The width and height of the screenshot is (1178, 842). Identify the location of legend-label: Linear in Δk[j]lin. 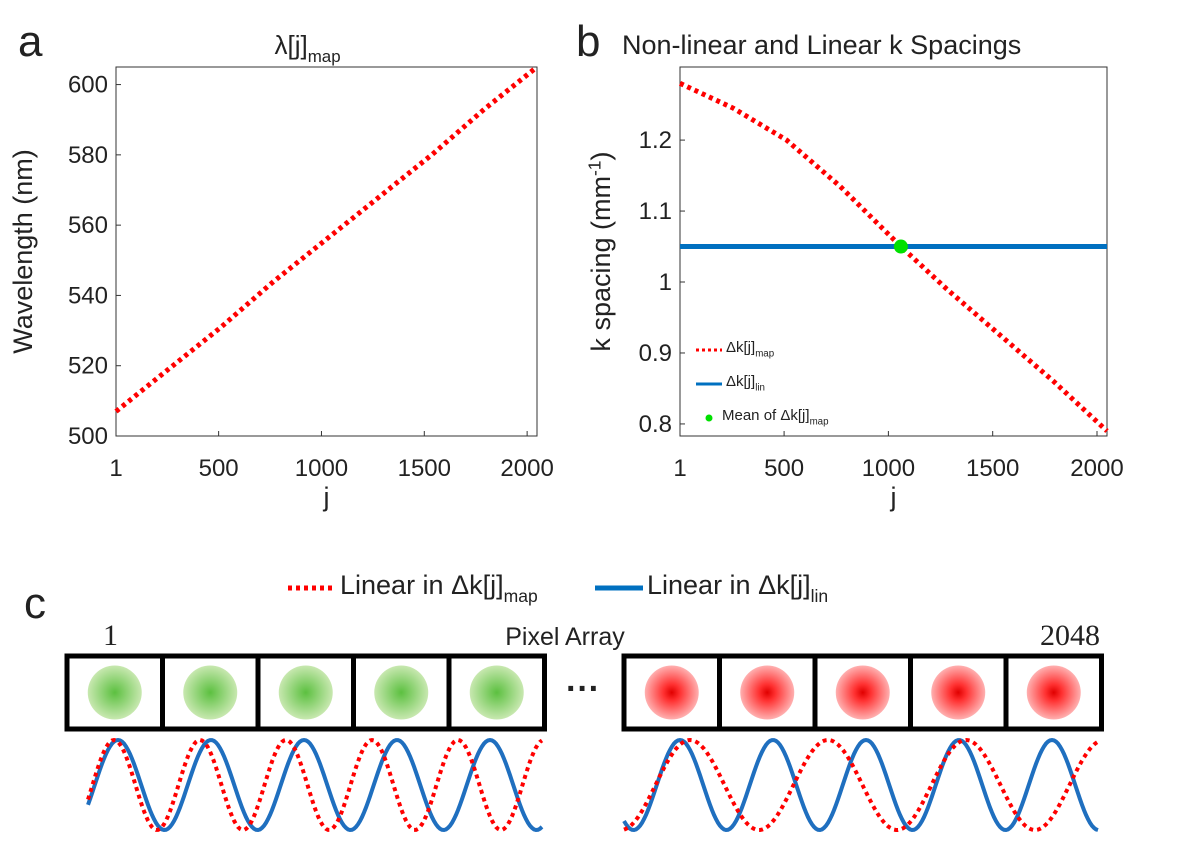
(737, 588).